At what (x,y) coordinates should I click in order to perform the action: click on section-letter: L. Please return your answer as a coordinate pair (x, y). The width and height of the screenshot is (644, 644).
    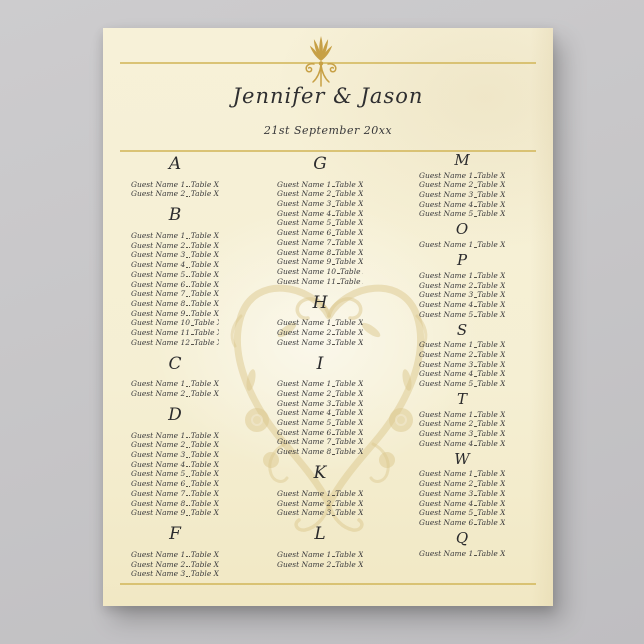
    Looking at the image, I should click on (320, 534).